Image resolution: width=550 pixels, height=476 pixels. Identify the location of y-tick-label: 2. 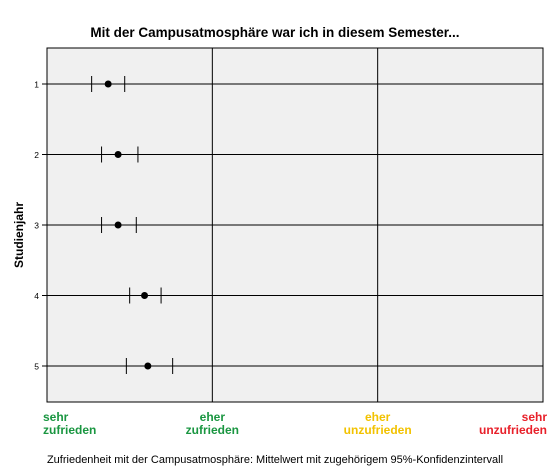
(36, 155).